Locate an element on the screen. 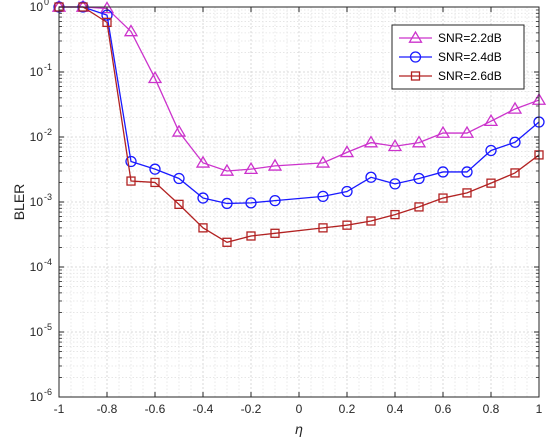 The height and width of the screenshot is (441, 550). x-axis-title: η is located at coordinates (299, 429).